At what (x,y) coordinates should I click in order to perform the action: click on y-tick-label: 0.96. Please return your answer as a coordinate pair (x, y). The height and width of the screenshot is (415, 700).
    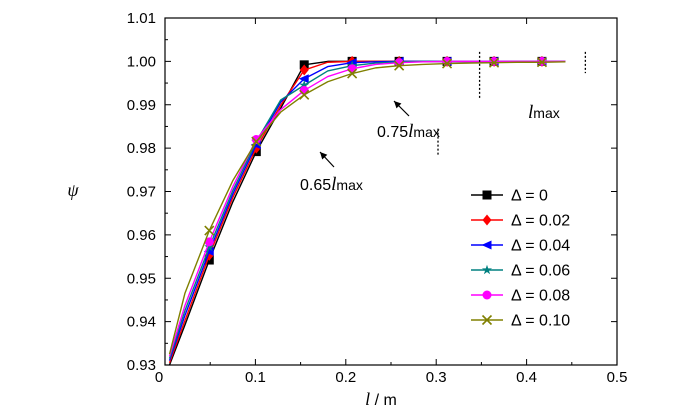
    Looking at the image, I should click on (141, 235).